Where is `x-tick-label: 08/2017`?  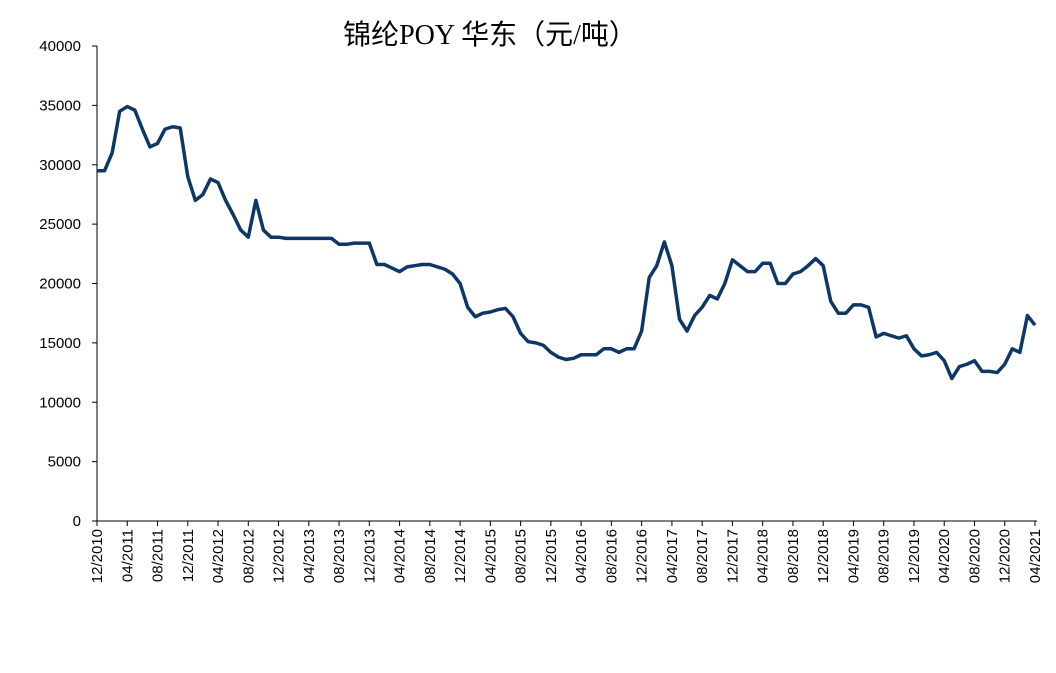 x-tick-label: 08/2017 is located at coordinates (702, 556).